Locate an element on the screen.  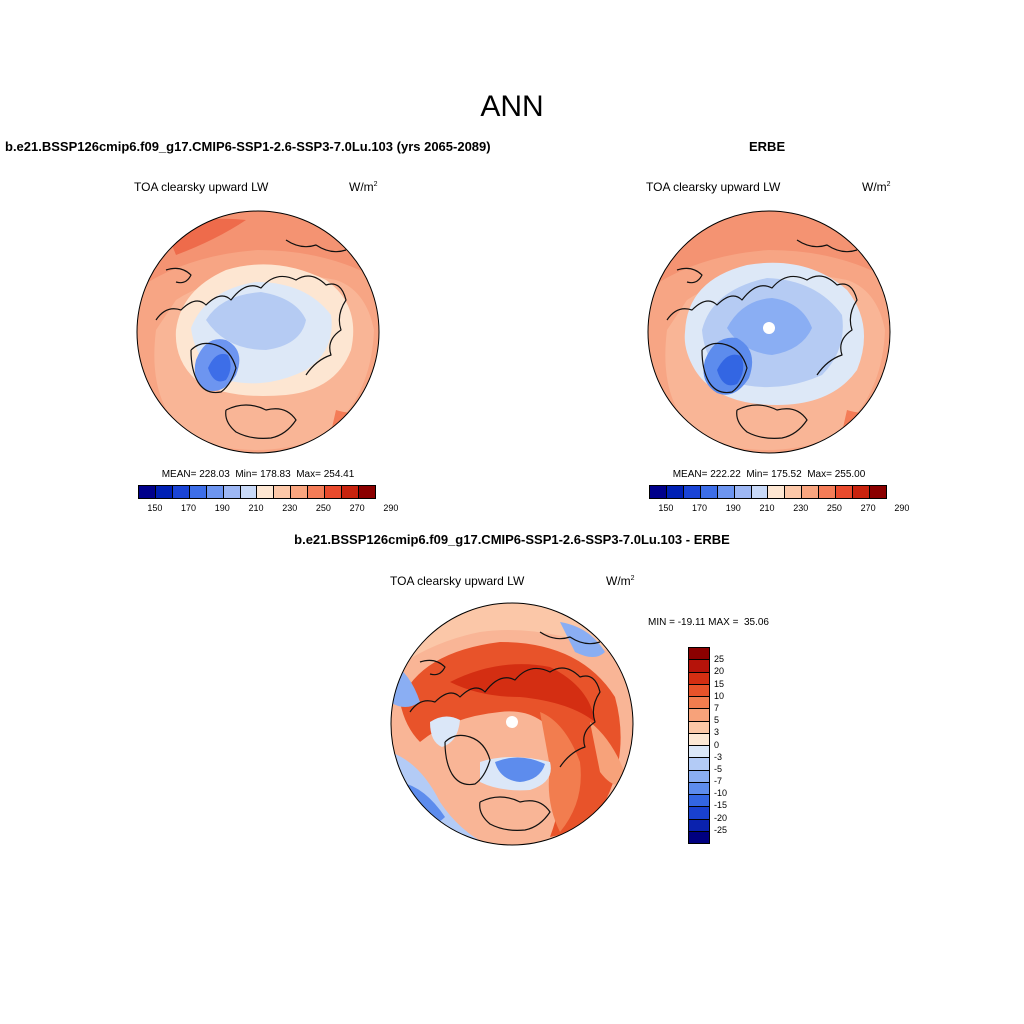
obs-colorbar is located at coordinates (768, 492).